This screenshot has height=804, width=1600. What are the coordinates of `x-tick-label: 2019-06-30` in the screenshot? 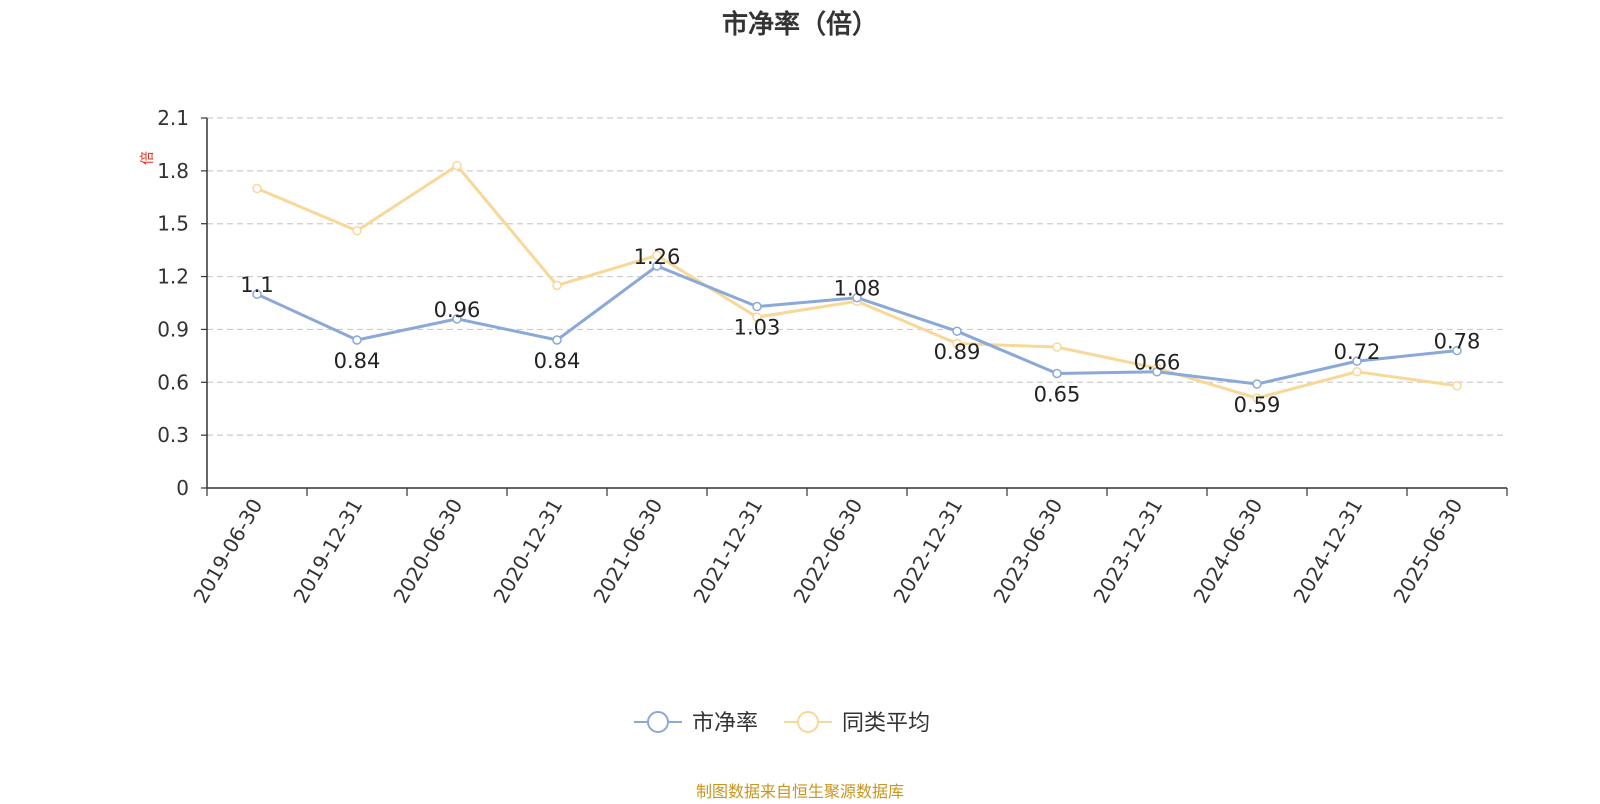 It's located at (227, 551).